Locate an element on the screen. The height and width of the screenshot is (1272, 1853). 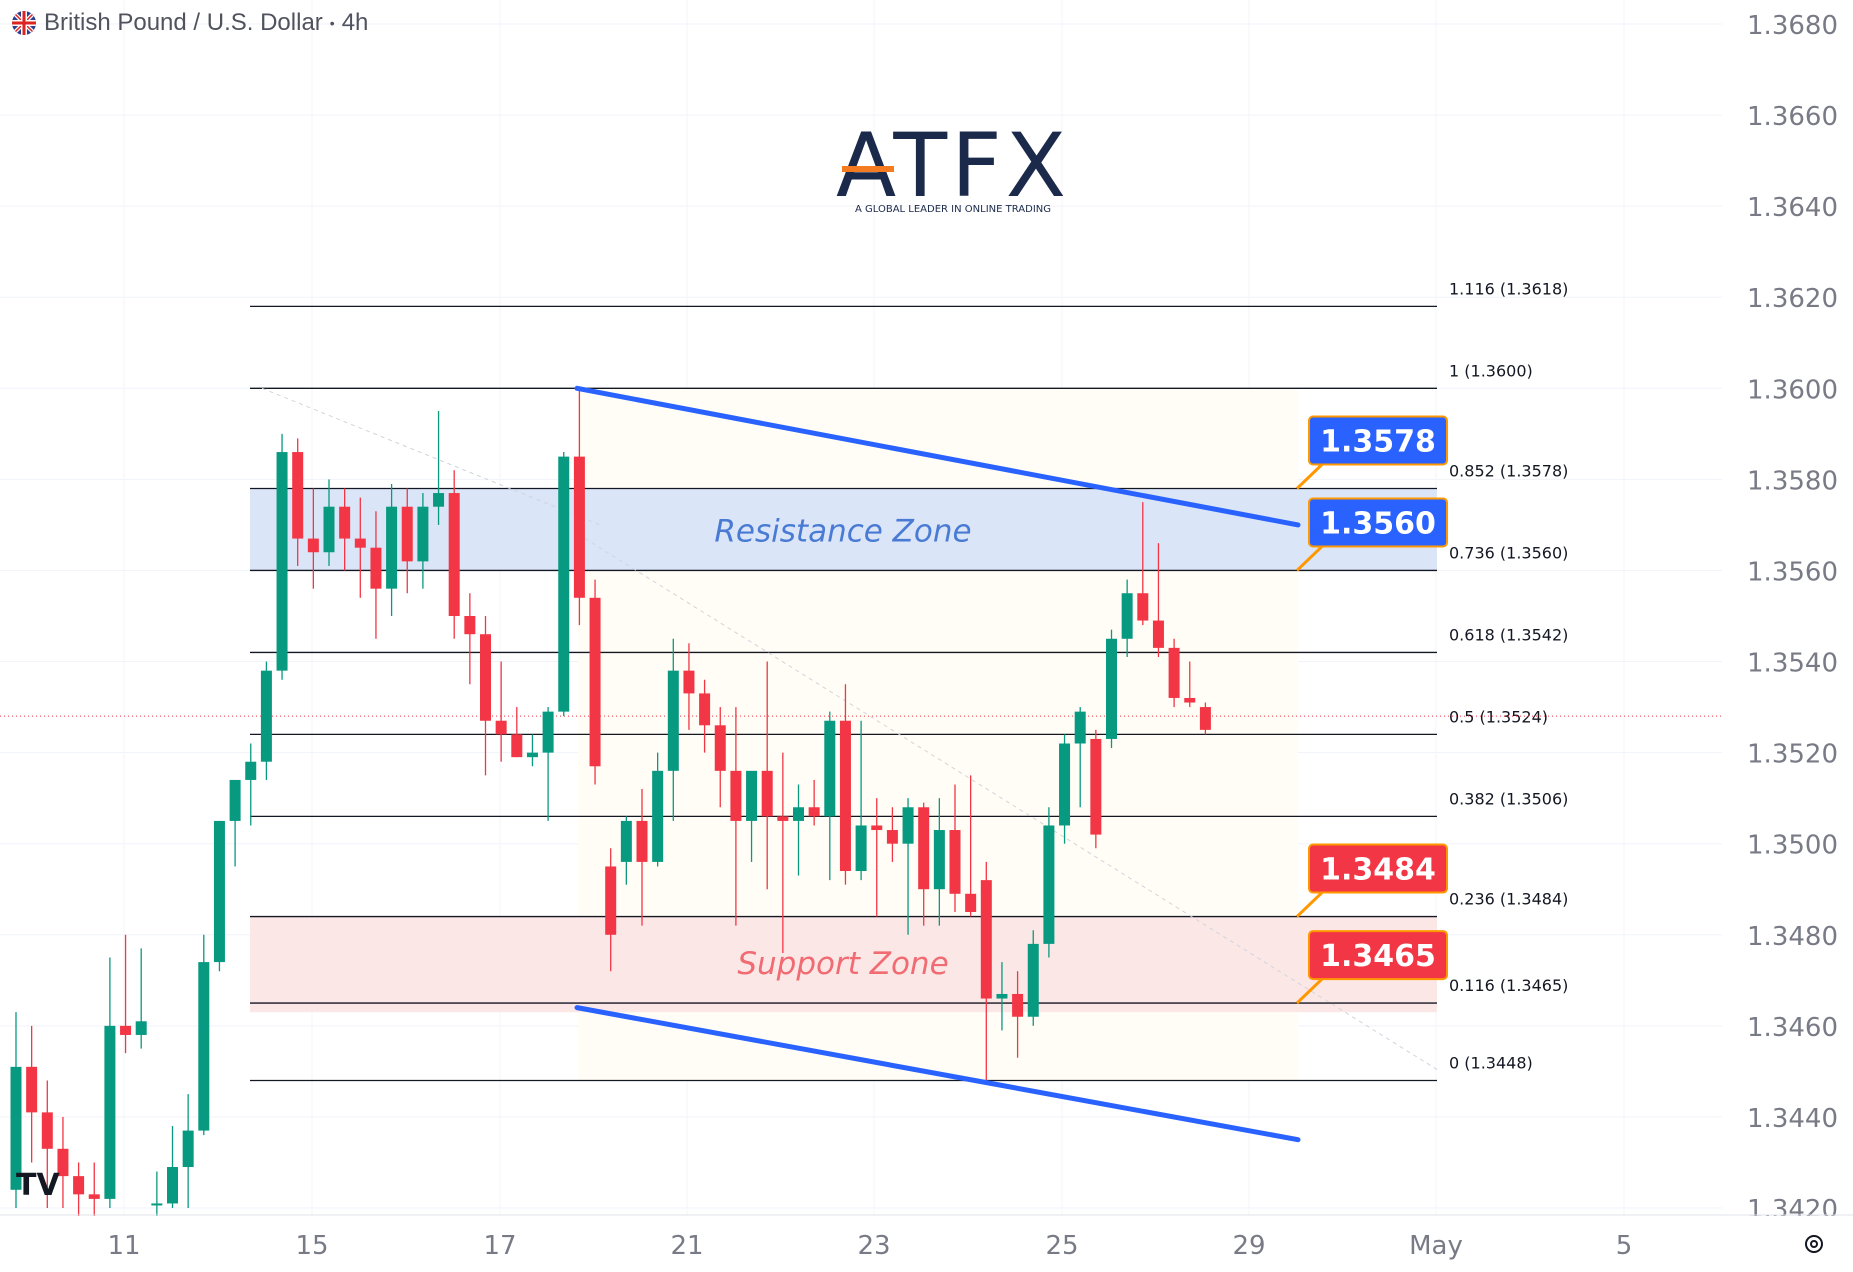
atfx-logo-text: ATFX is located at coordinates (953, 165).